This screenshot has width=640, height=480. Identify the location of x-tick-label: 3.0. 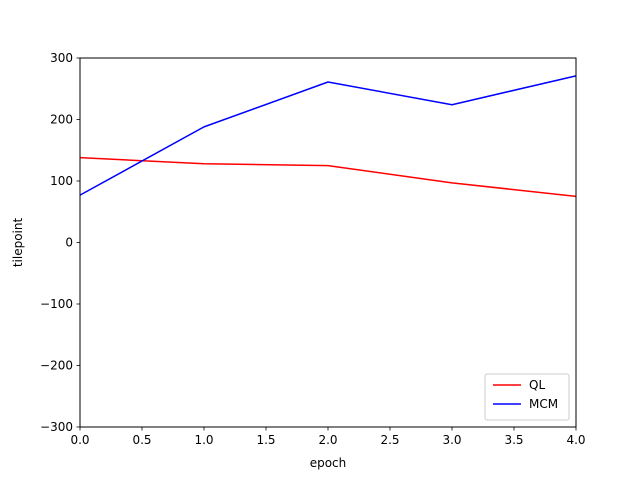
(451, 440).